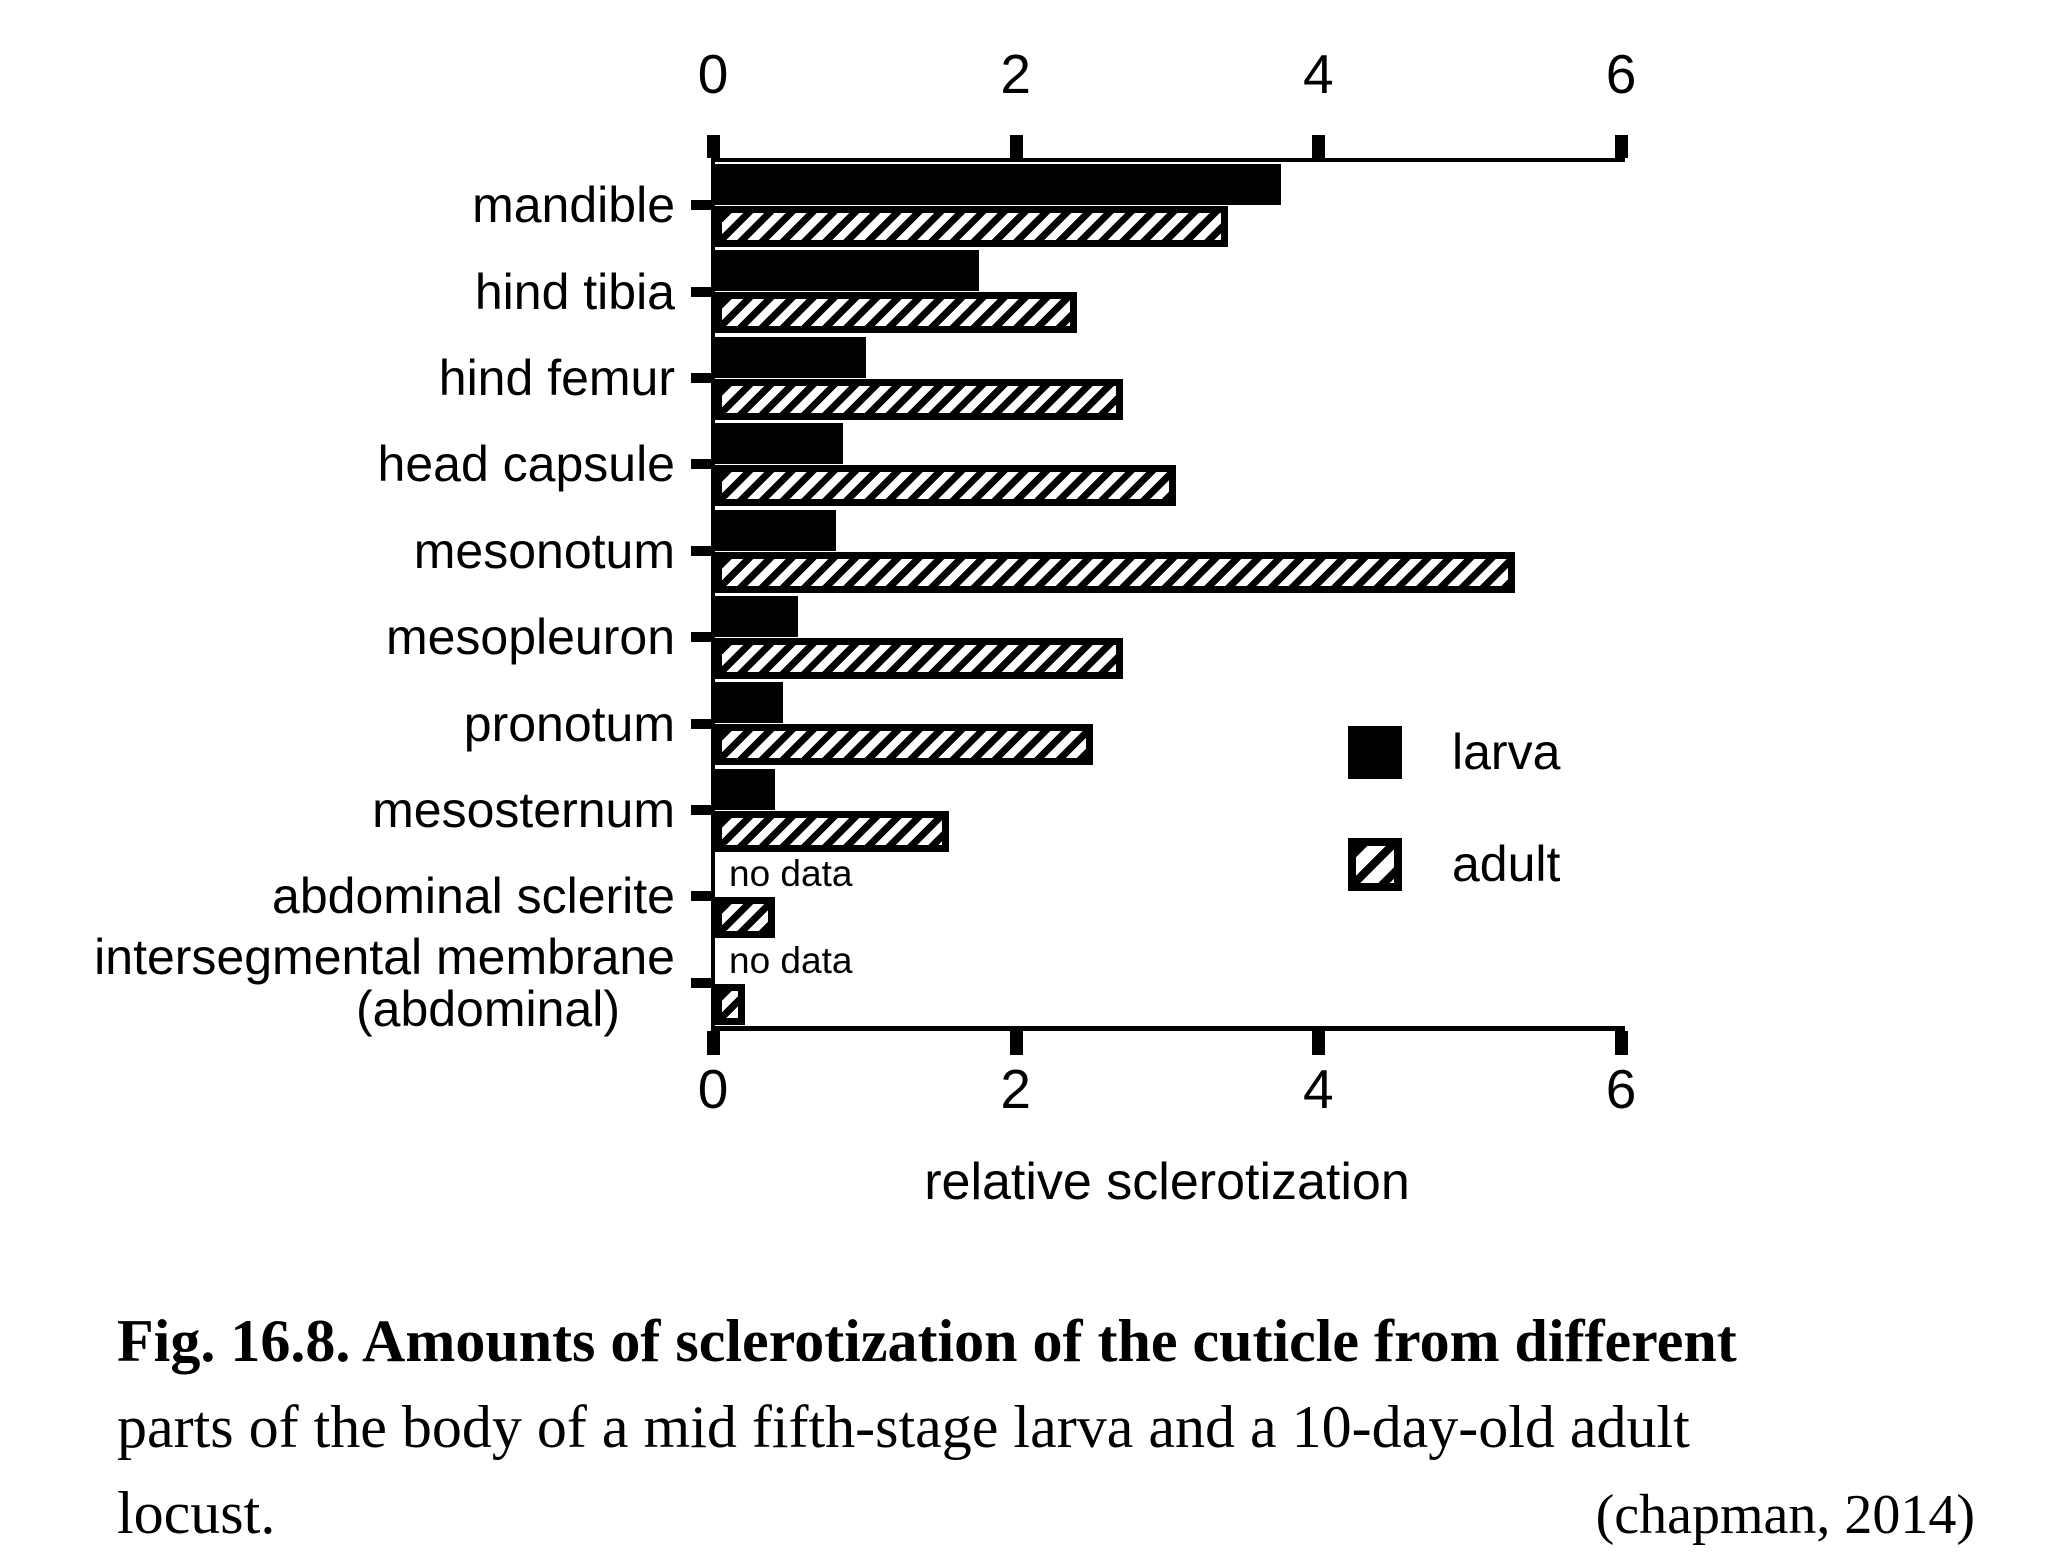 The width and height of the screenshot is (2048, 1558). What do you see at coordinates (337, 637) in the screenshot?
I see `category-label: mesopleuron` at bounding box center [337, 637].